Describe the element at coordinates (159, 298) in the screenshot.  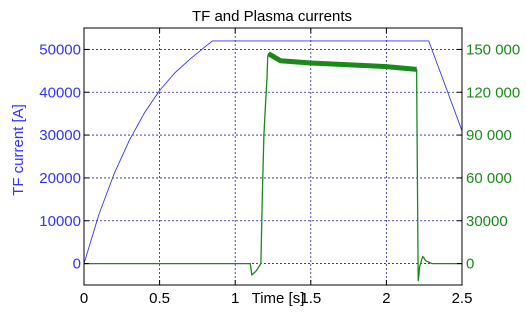
I see `x-tick-label: 0.5` at that location.